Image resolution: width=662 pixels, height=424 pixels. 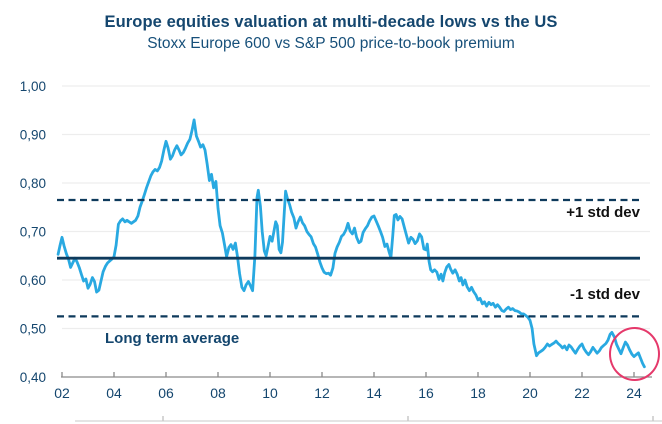 What do you see at coordinates (33, 377) in the screenshot?
I see `y-tick-label: 0,40` at bounding box center [33, 377].